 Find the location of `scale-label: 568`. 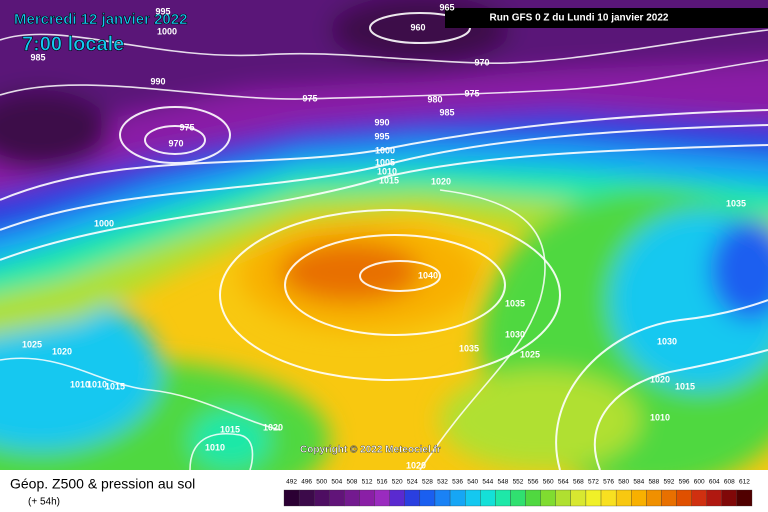

scale-label: 568 is located at coordinates (578, 482).